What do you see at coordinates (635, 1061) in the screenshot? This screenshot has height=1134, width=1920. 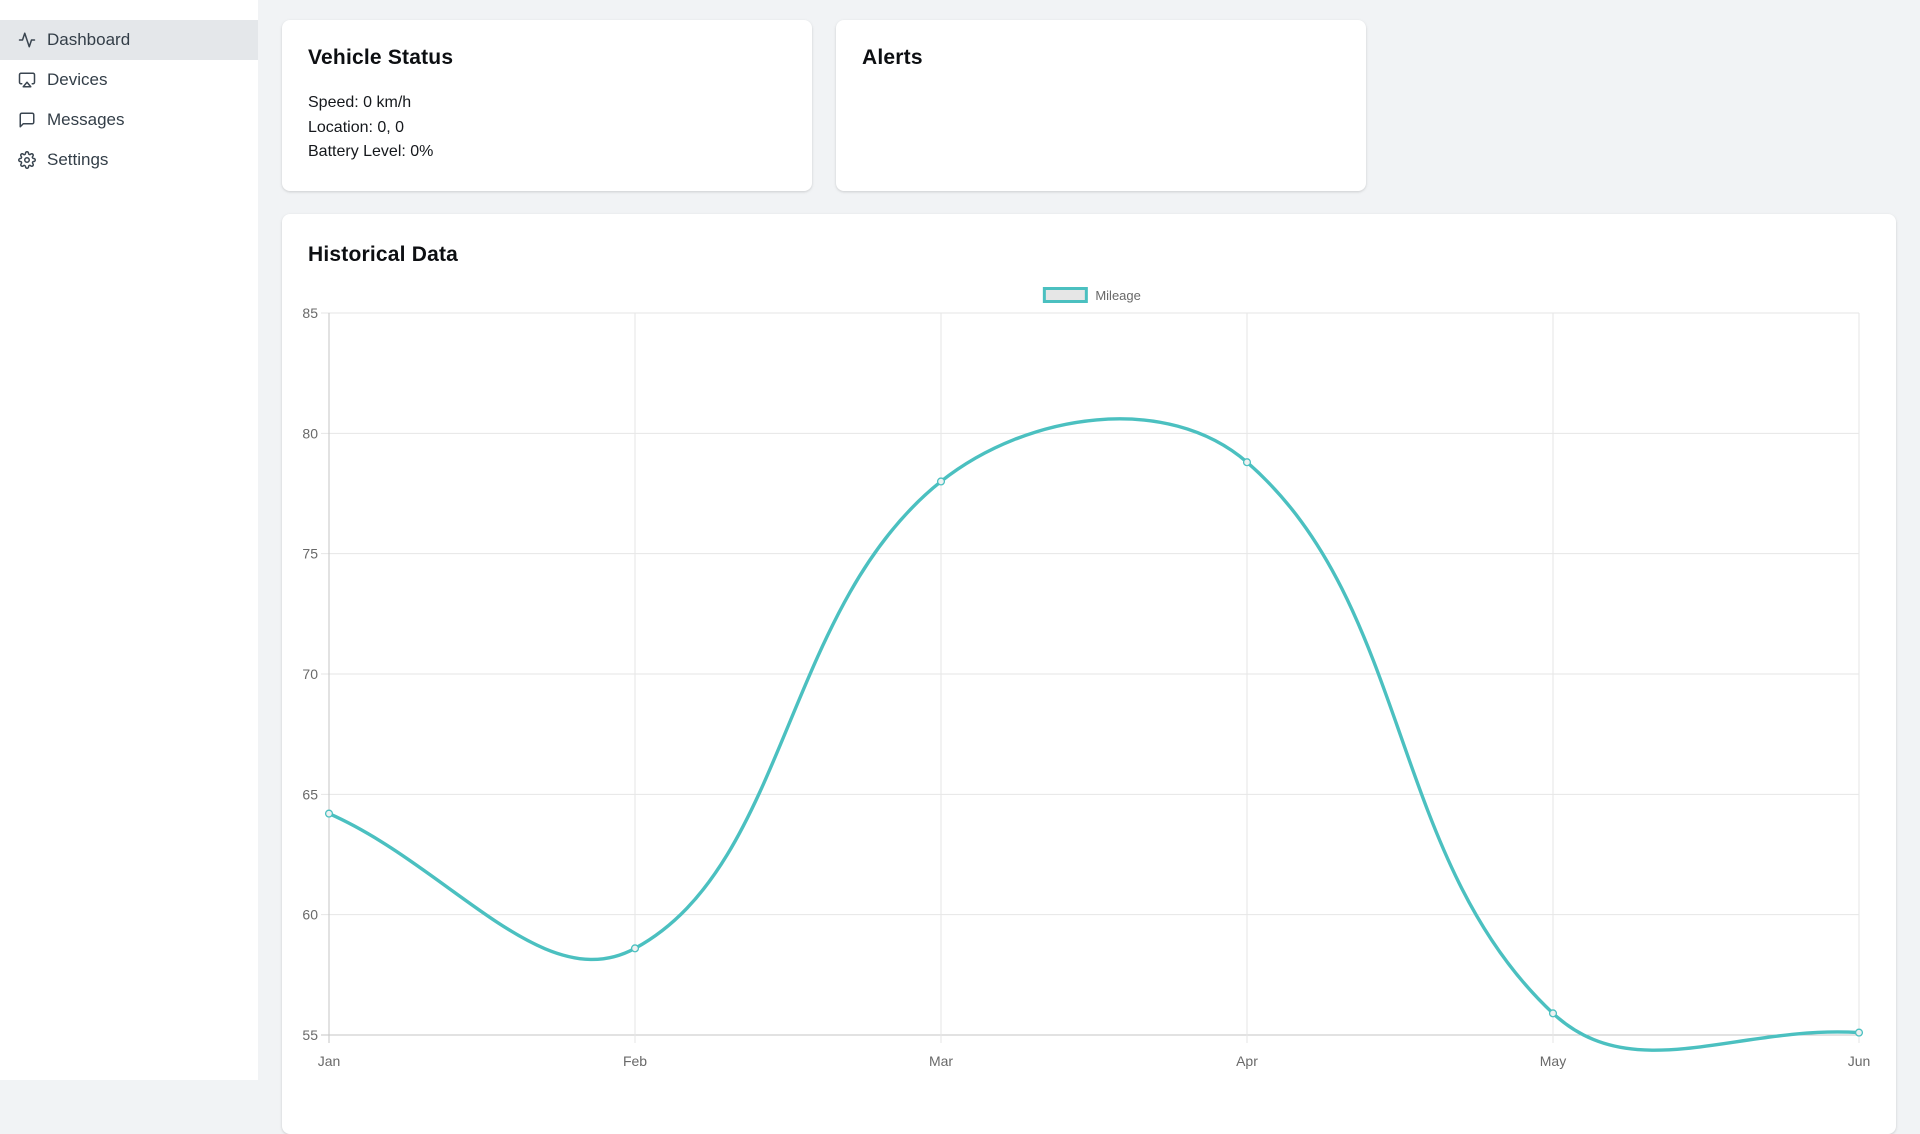 I see `x-axis-tick-label: Feb` at bounding box center [635, 1061].